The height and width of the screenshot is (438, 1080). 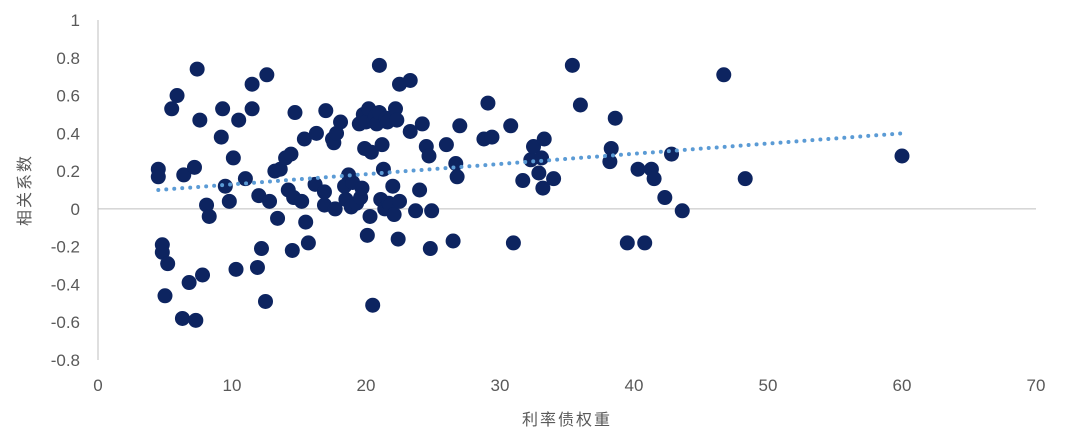 What do you see at coordinates (902, 385) in the screenshot?
I see `x-tick-label: 60` at bounding box center [902, 385].